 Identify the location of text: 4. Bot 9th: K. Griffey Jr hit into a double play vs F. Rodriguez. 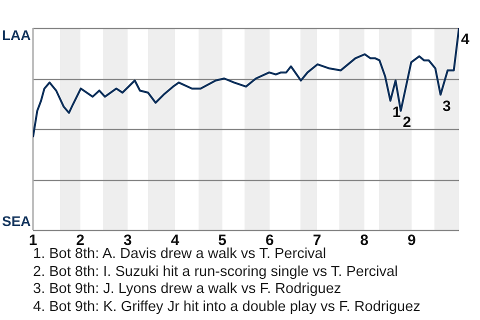
(226, 307).